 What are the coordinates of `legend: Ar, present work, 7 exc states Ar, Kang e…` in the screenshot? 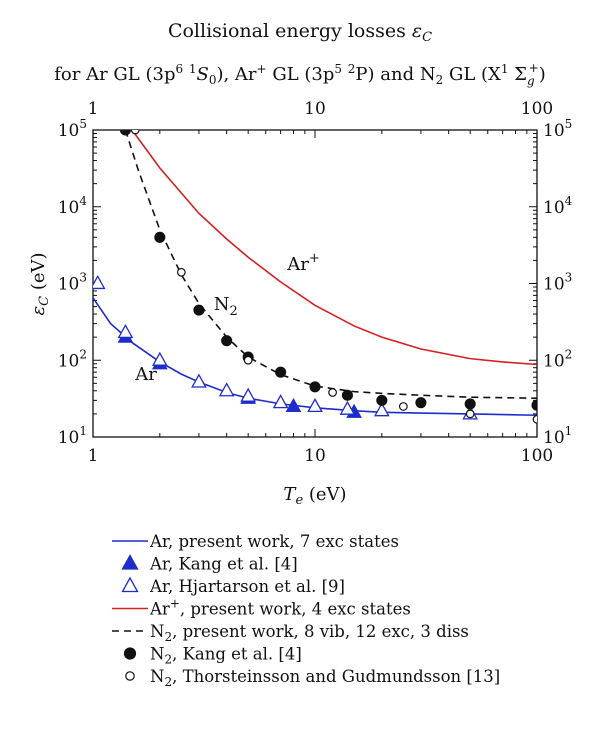 It's located at (306, 610).